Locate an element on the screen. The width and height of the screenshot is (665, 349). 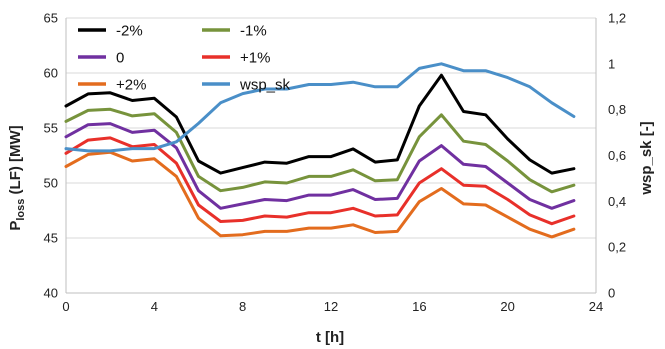
legend-label: +2% is located at coordinates (131, 85).